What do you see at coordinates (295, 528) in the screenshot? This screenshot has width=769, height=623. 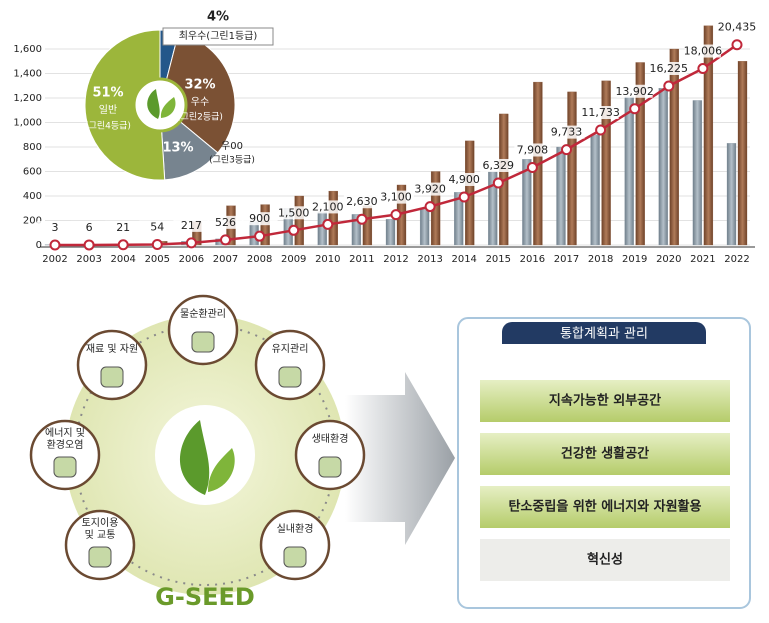 I see `node-label: 실내환경` at bounding box center [295, 528].